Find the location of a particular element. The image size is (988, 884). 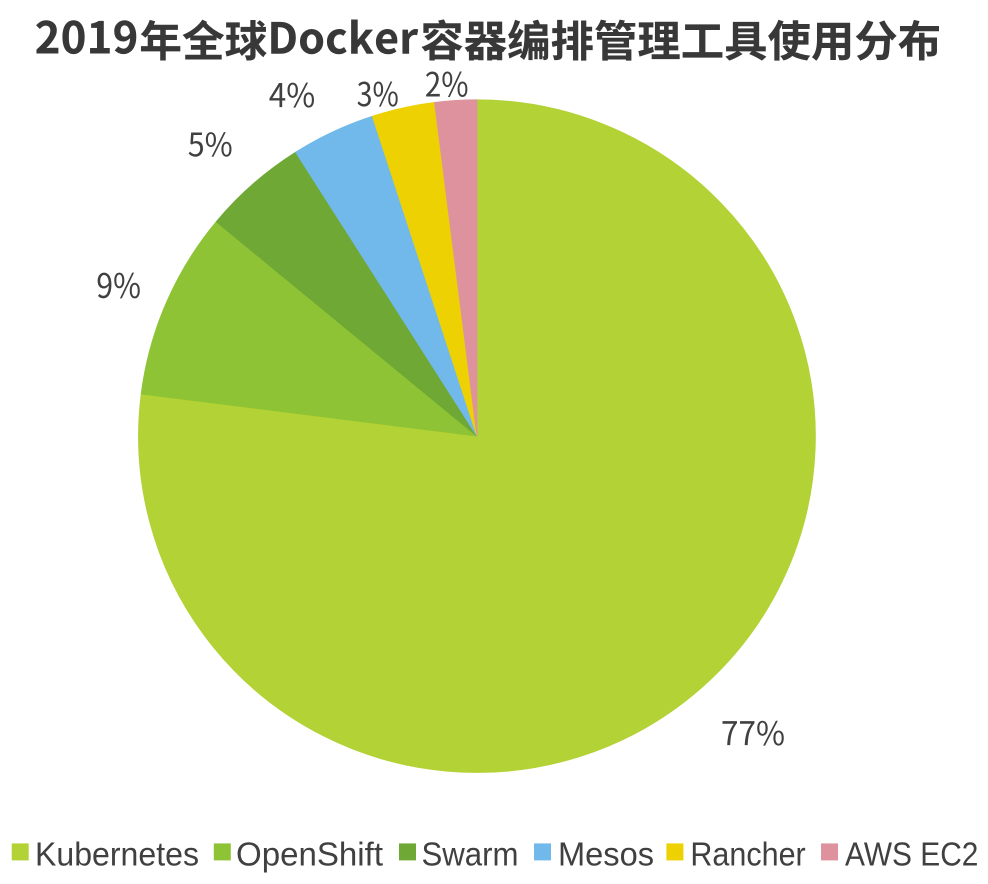

svg-text: Mesos is located at coordinates (606, 855).